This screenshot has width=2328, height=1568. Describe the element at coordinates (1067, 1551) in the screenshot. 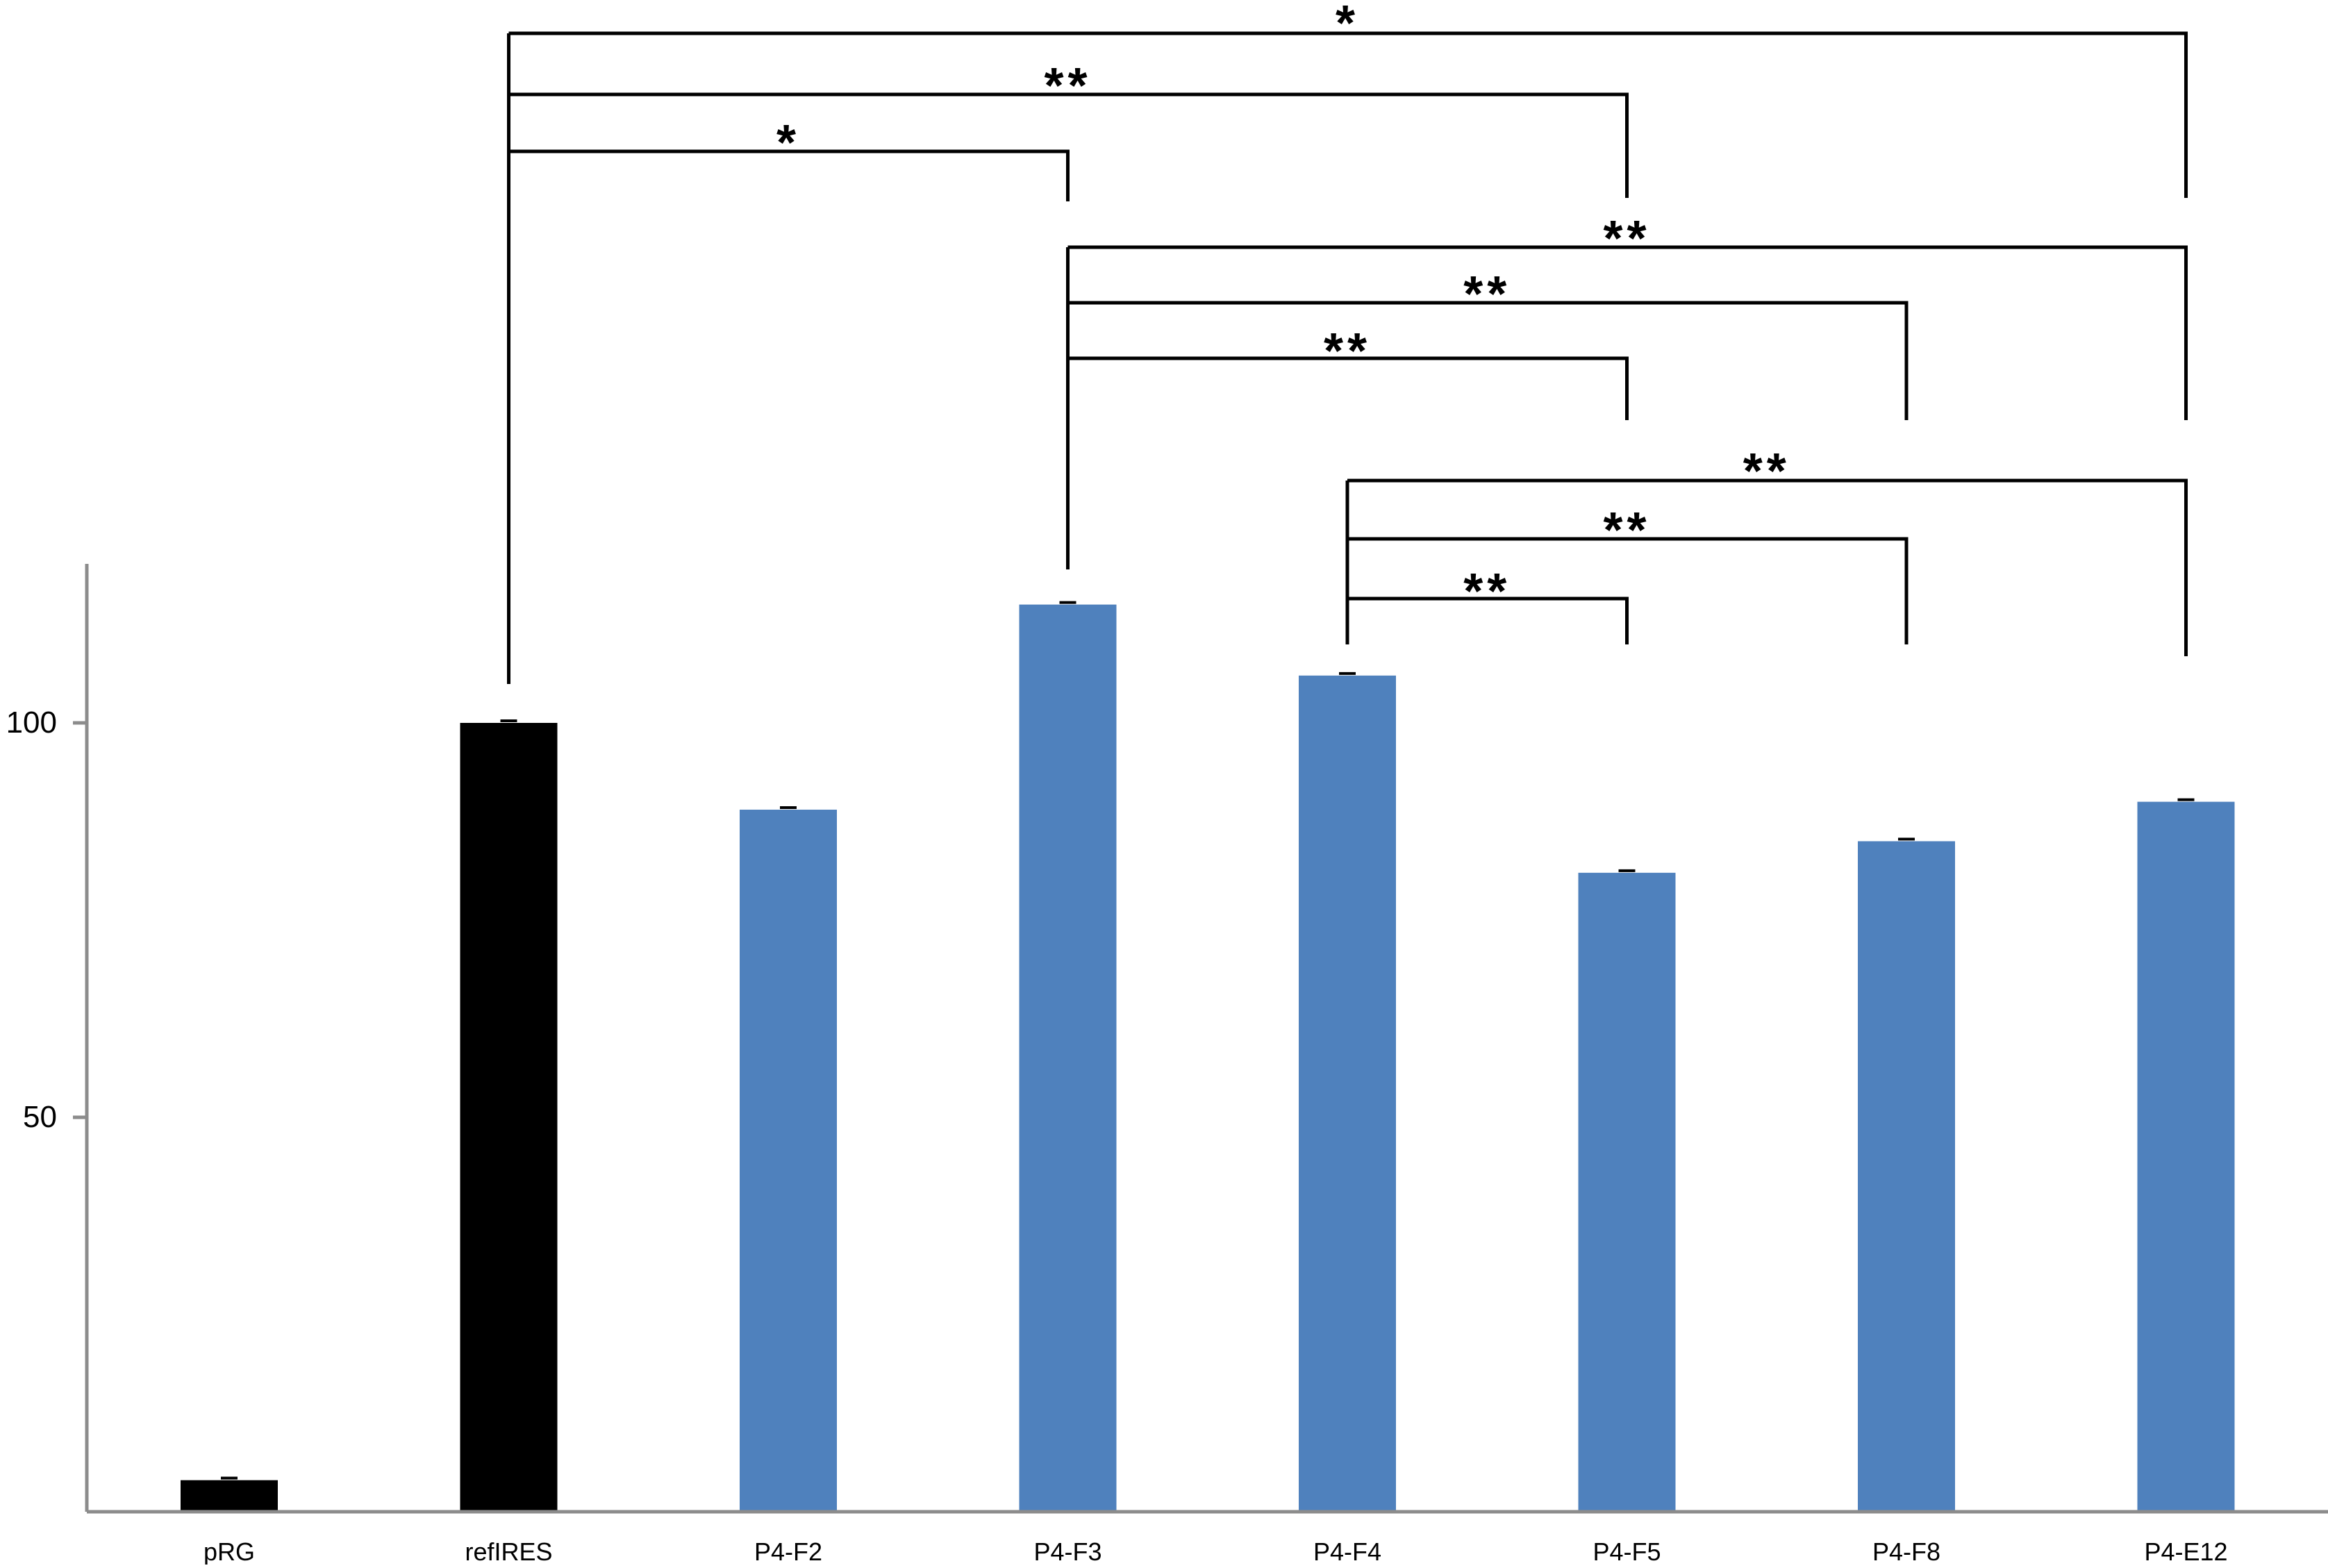

I see `x-tick-label-P4-F3: P4-F3` at that location.